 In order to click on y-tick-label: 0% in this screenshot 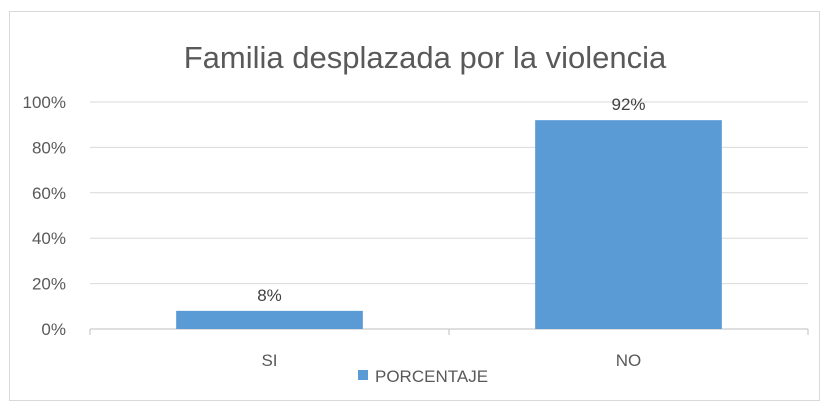, I will do `click(53, 329)`.